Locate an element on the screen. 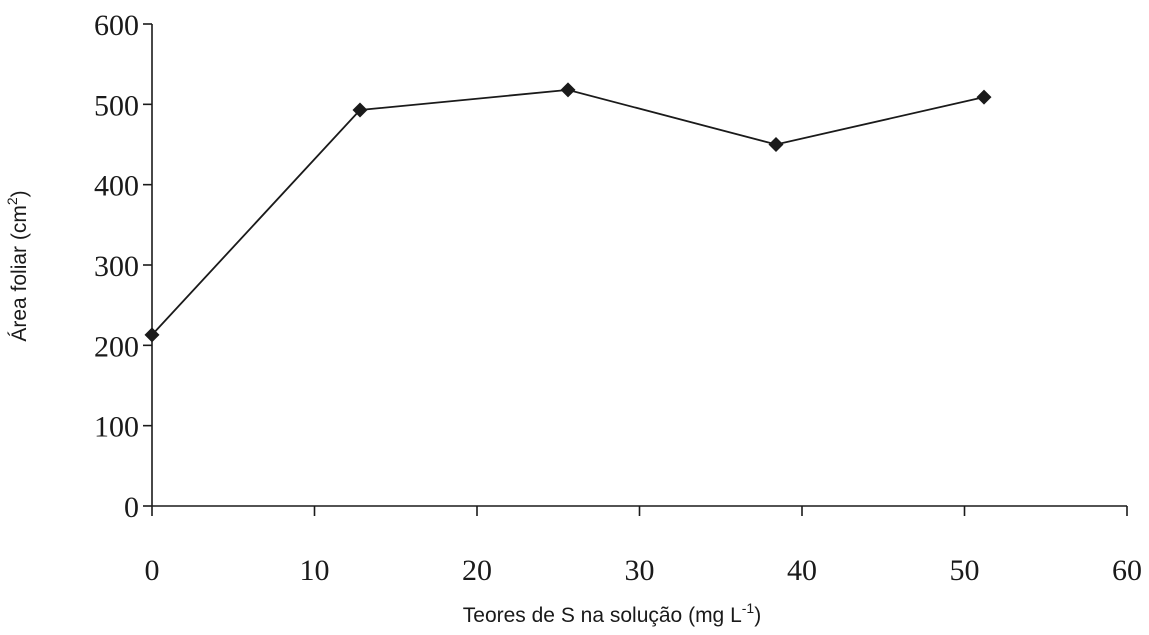  x-tick-group: 0 10 20 30 40 50 60 is located at coordinates (643, 546).